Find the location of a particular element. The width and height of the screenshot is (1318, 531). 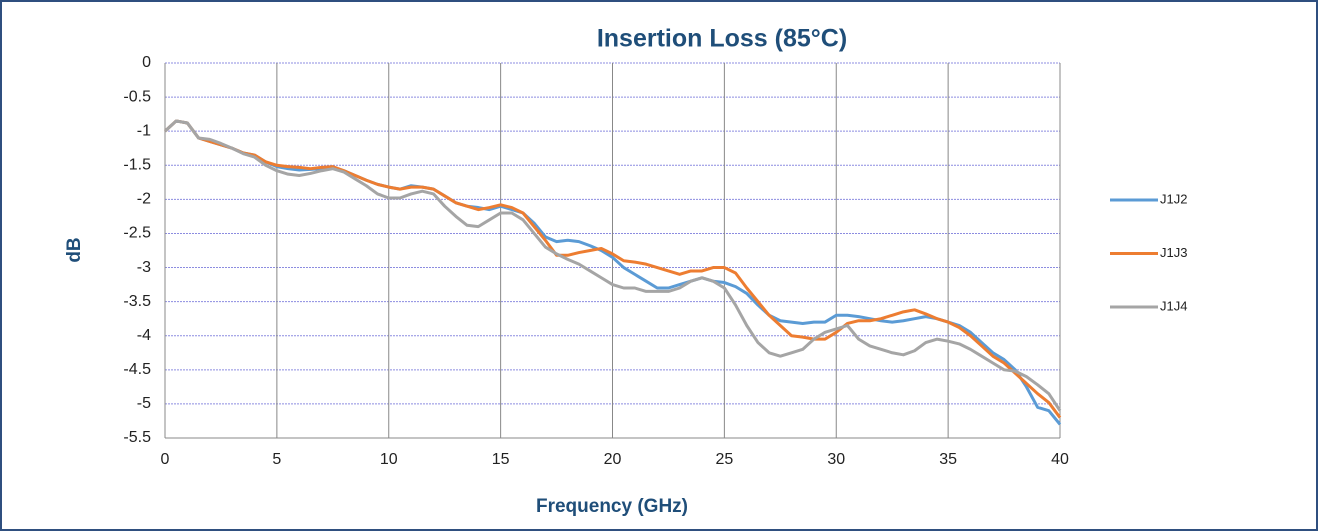

chart-title: Insertion Loss (85°C) is located at coordinates (722, 39).